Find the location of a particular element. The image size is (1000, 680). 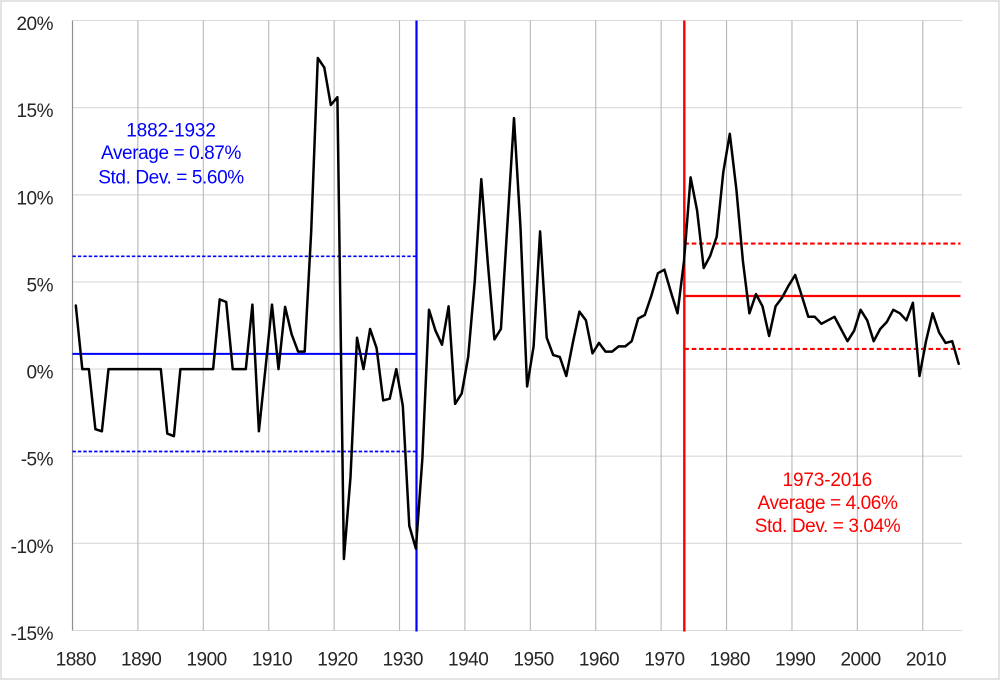

svg-text: -10% is located at coordinates (32, 547).